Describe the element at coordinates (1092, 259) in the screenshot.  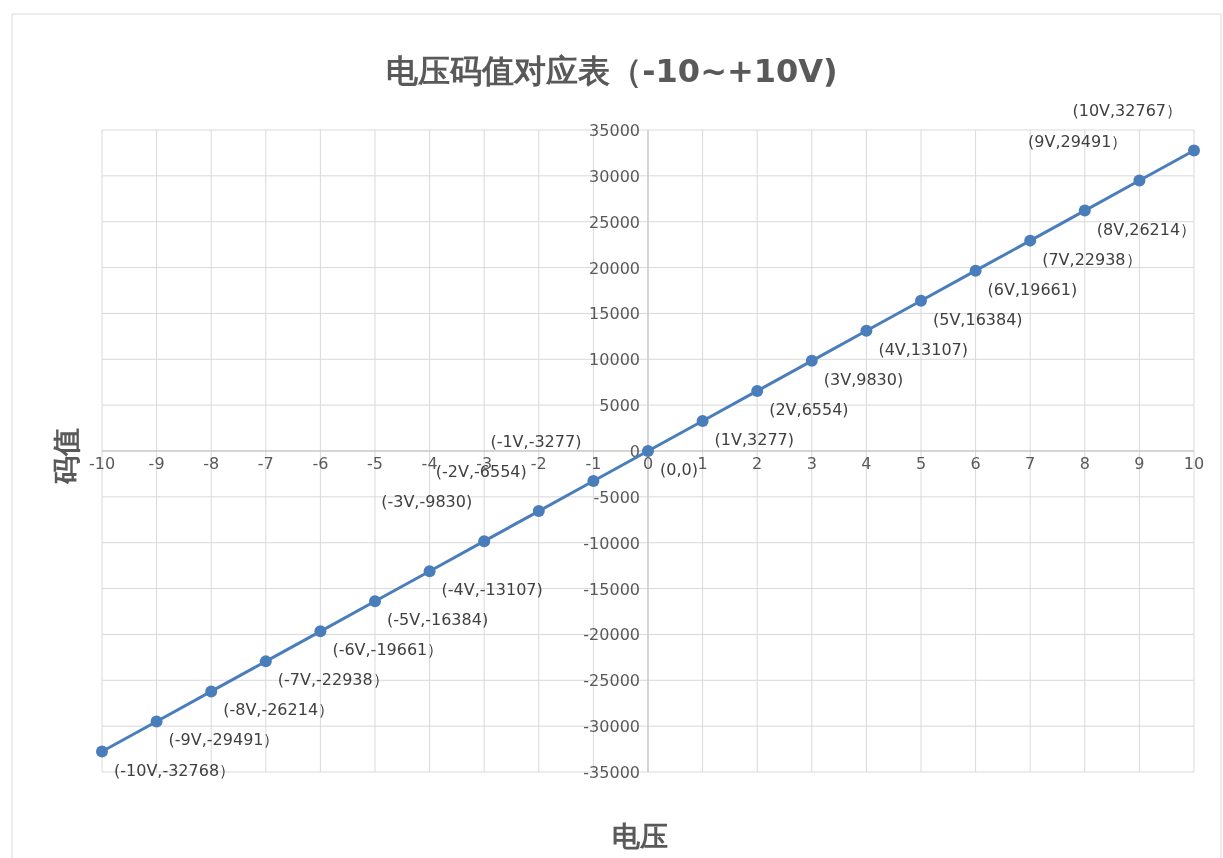
I see `data-label: (7V,22938）` at that location.